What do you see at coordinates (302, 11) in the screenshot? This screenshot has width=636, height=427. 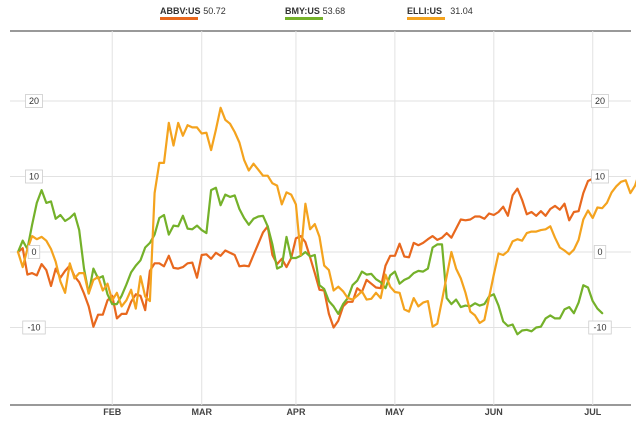 I see `legend-ticker: BMY:US` at bounding box center [302, 11].